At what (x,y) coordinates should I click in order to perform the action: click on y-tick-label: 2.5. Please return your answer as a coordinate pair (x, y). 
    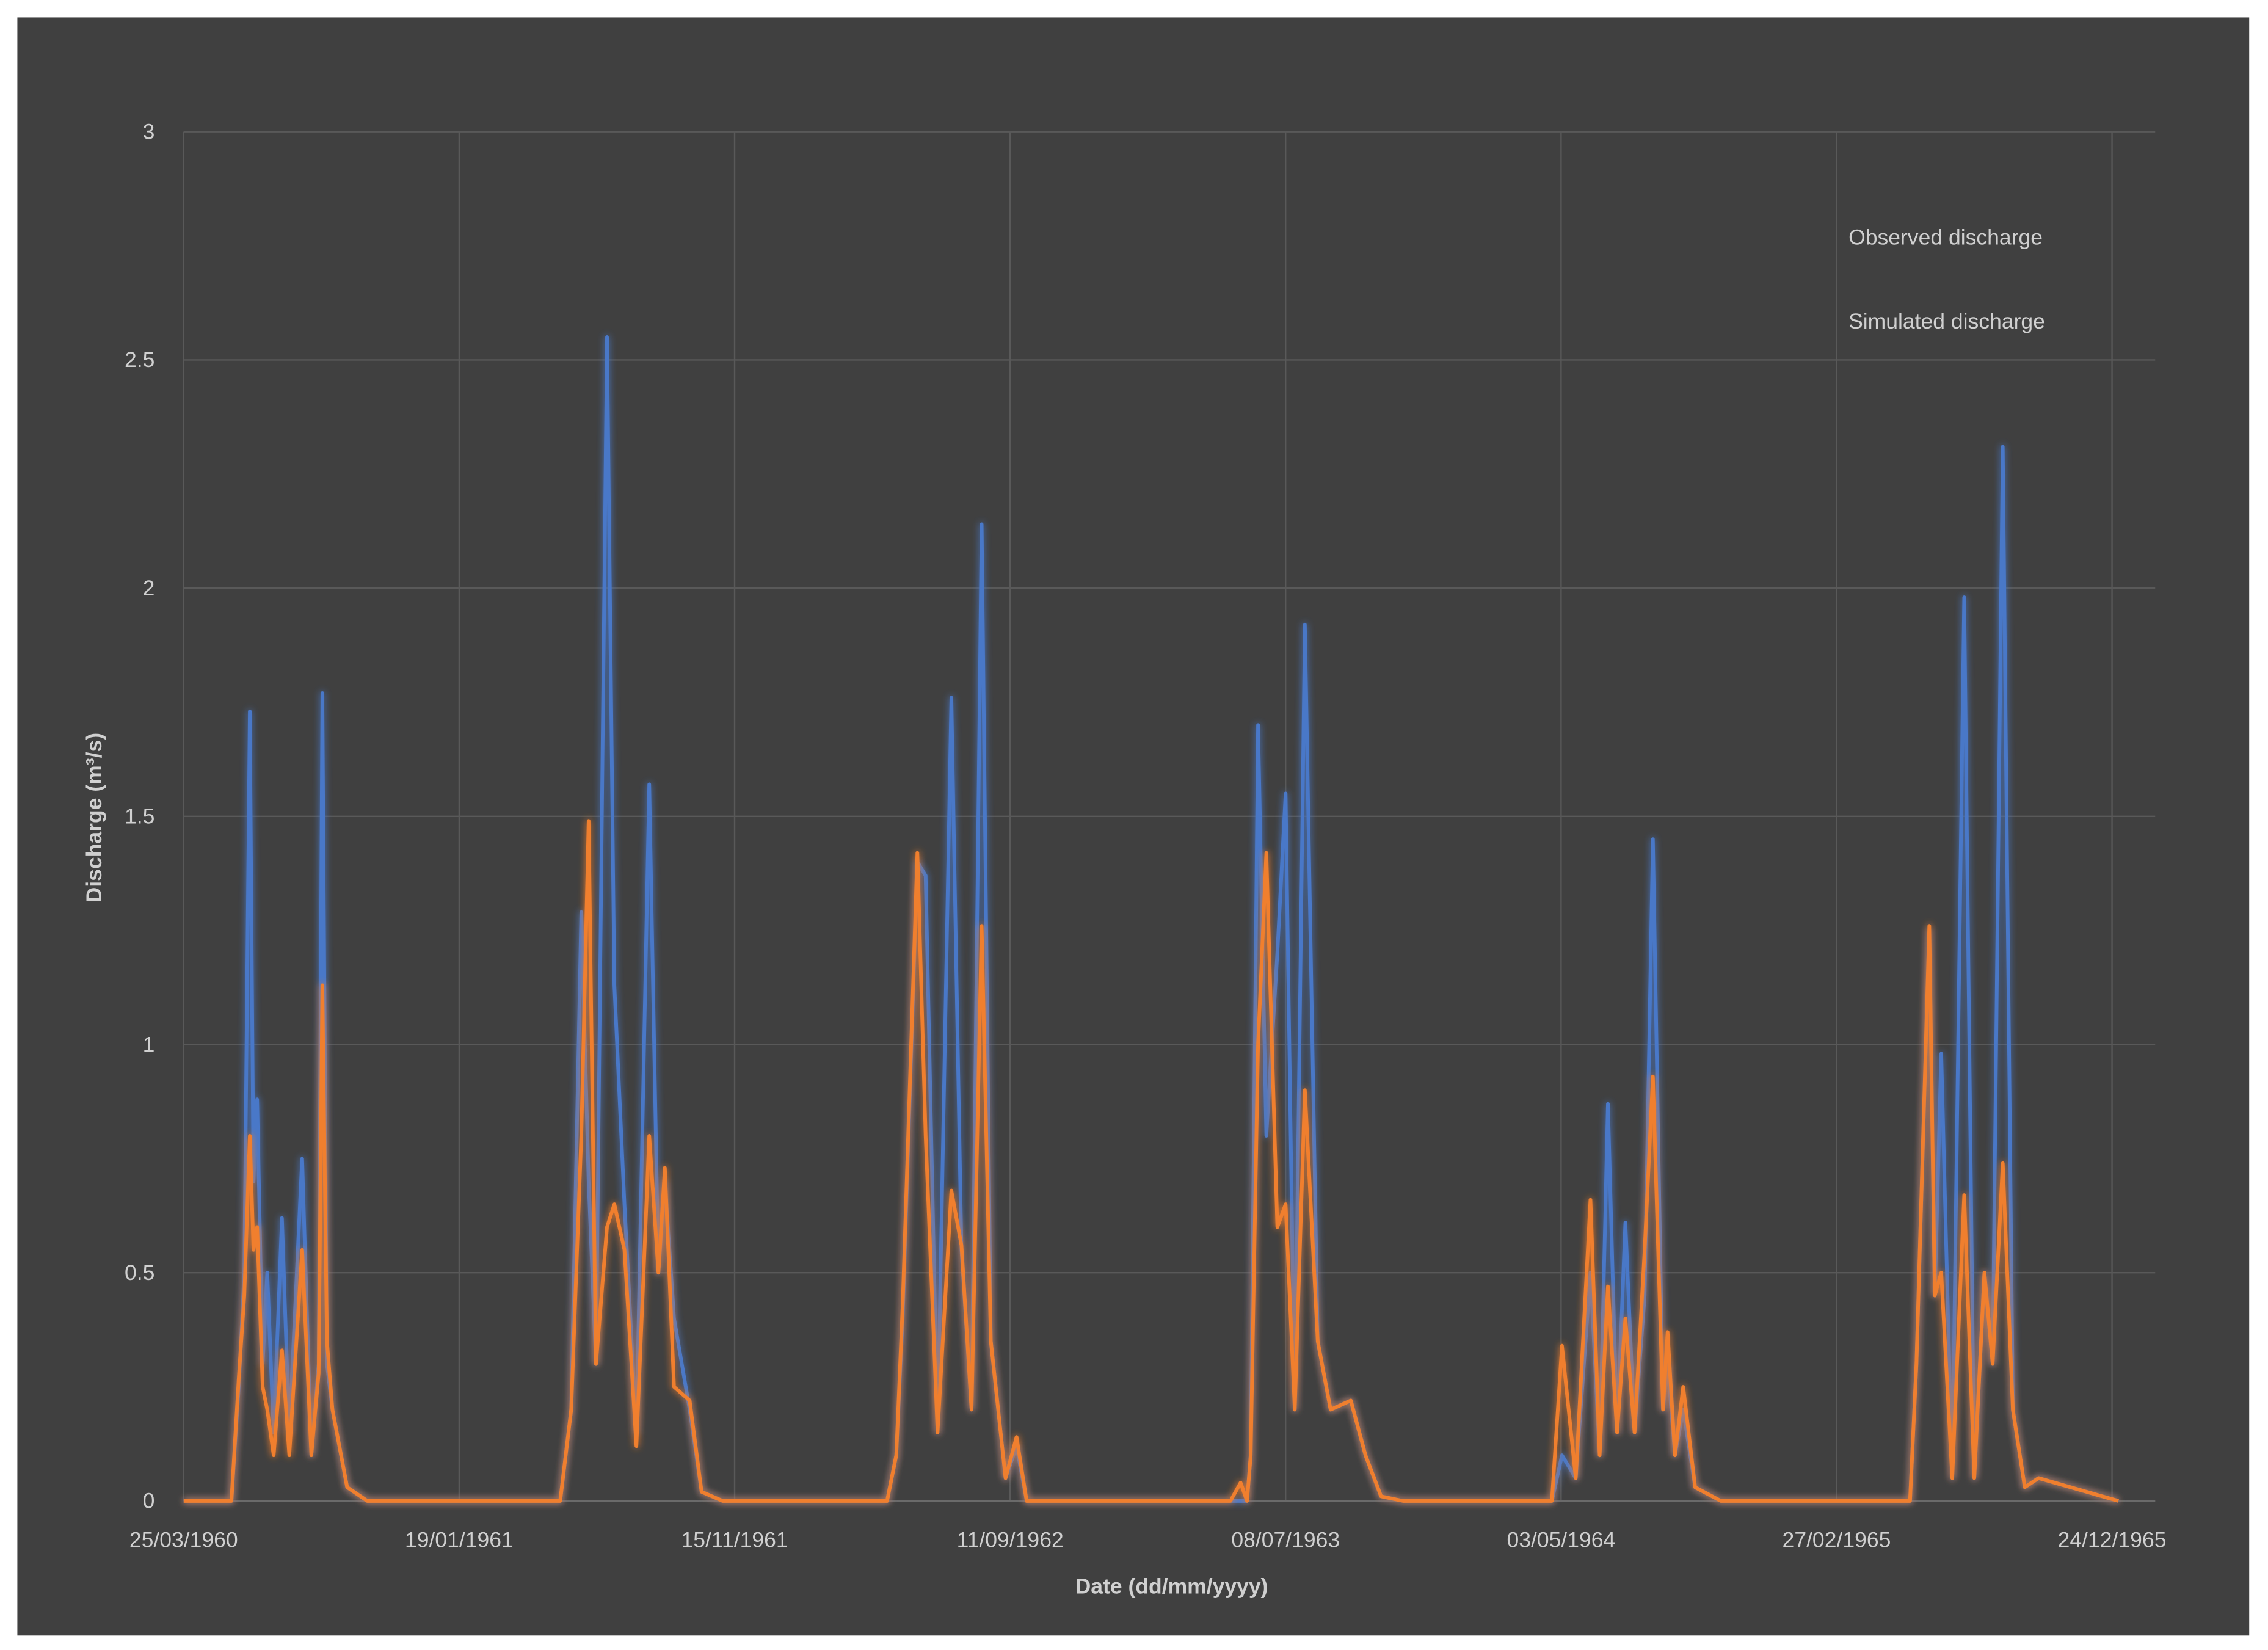
    Looking at the image, I should click on (140, 359).